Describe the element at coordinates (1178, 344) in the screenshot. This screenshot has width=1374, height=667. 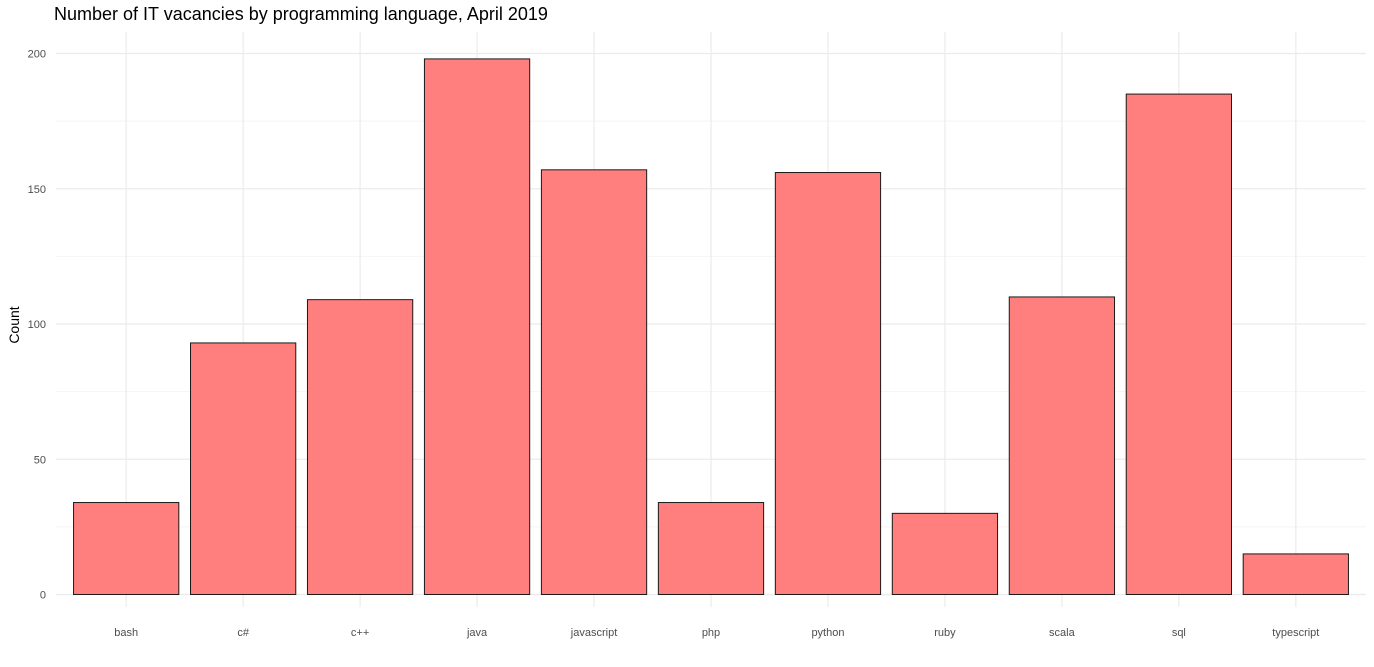
I see `bar-sql` at that location.